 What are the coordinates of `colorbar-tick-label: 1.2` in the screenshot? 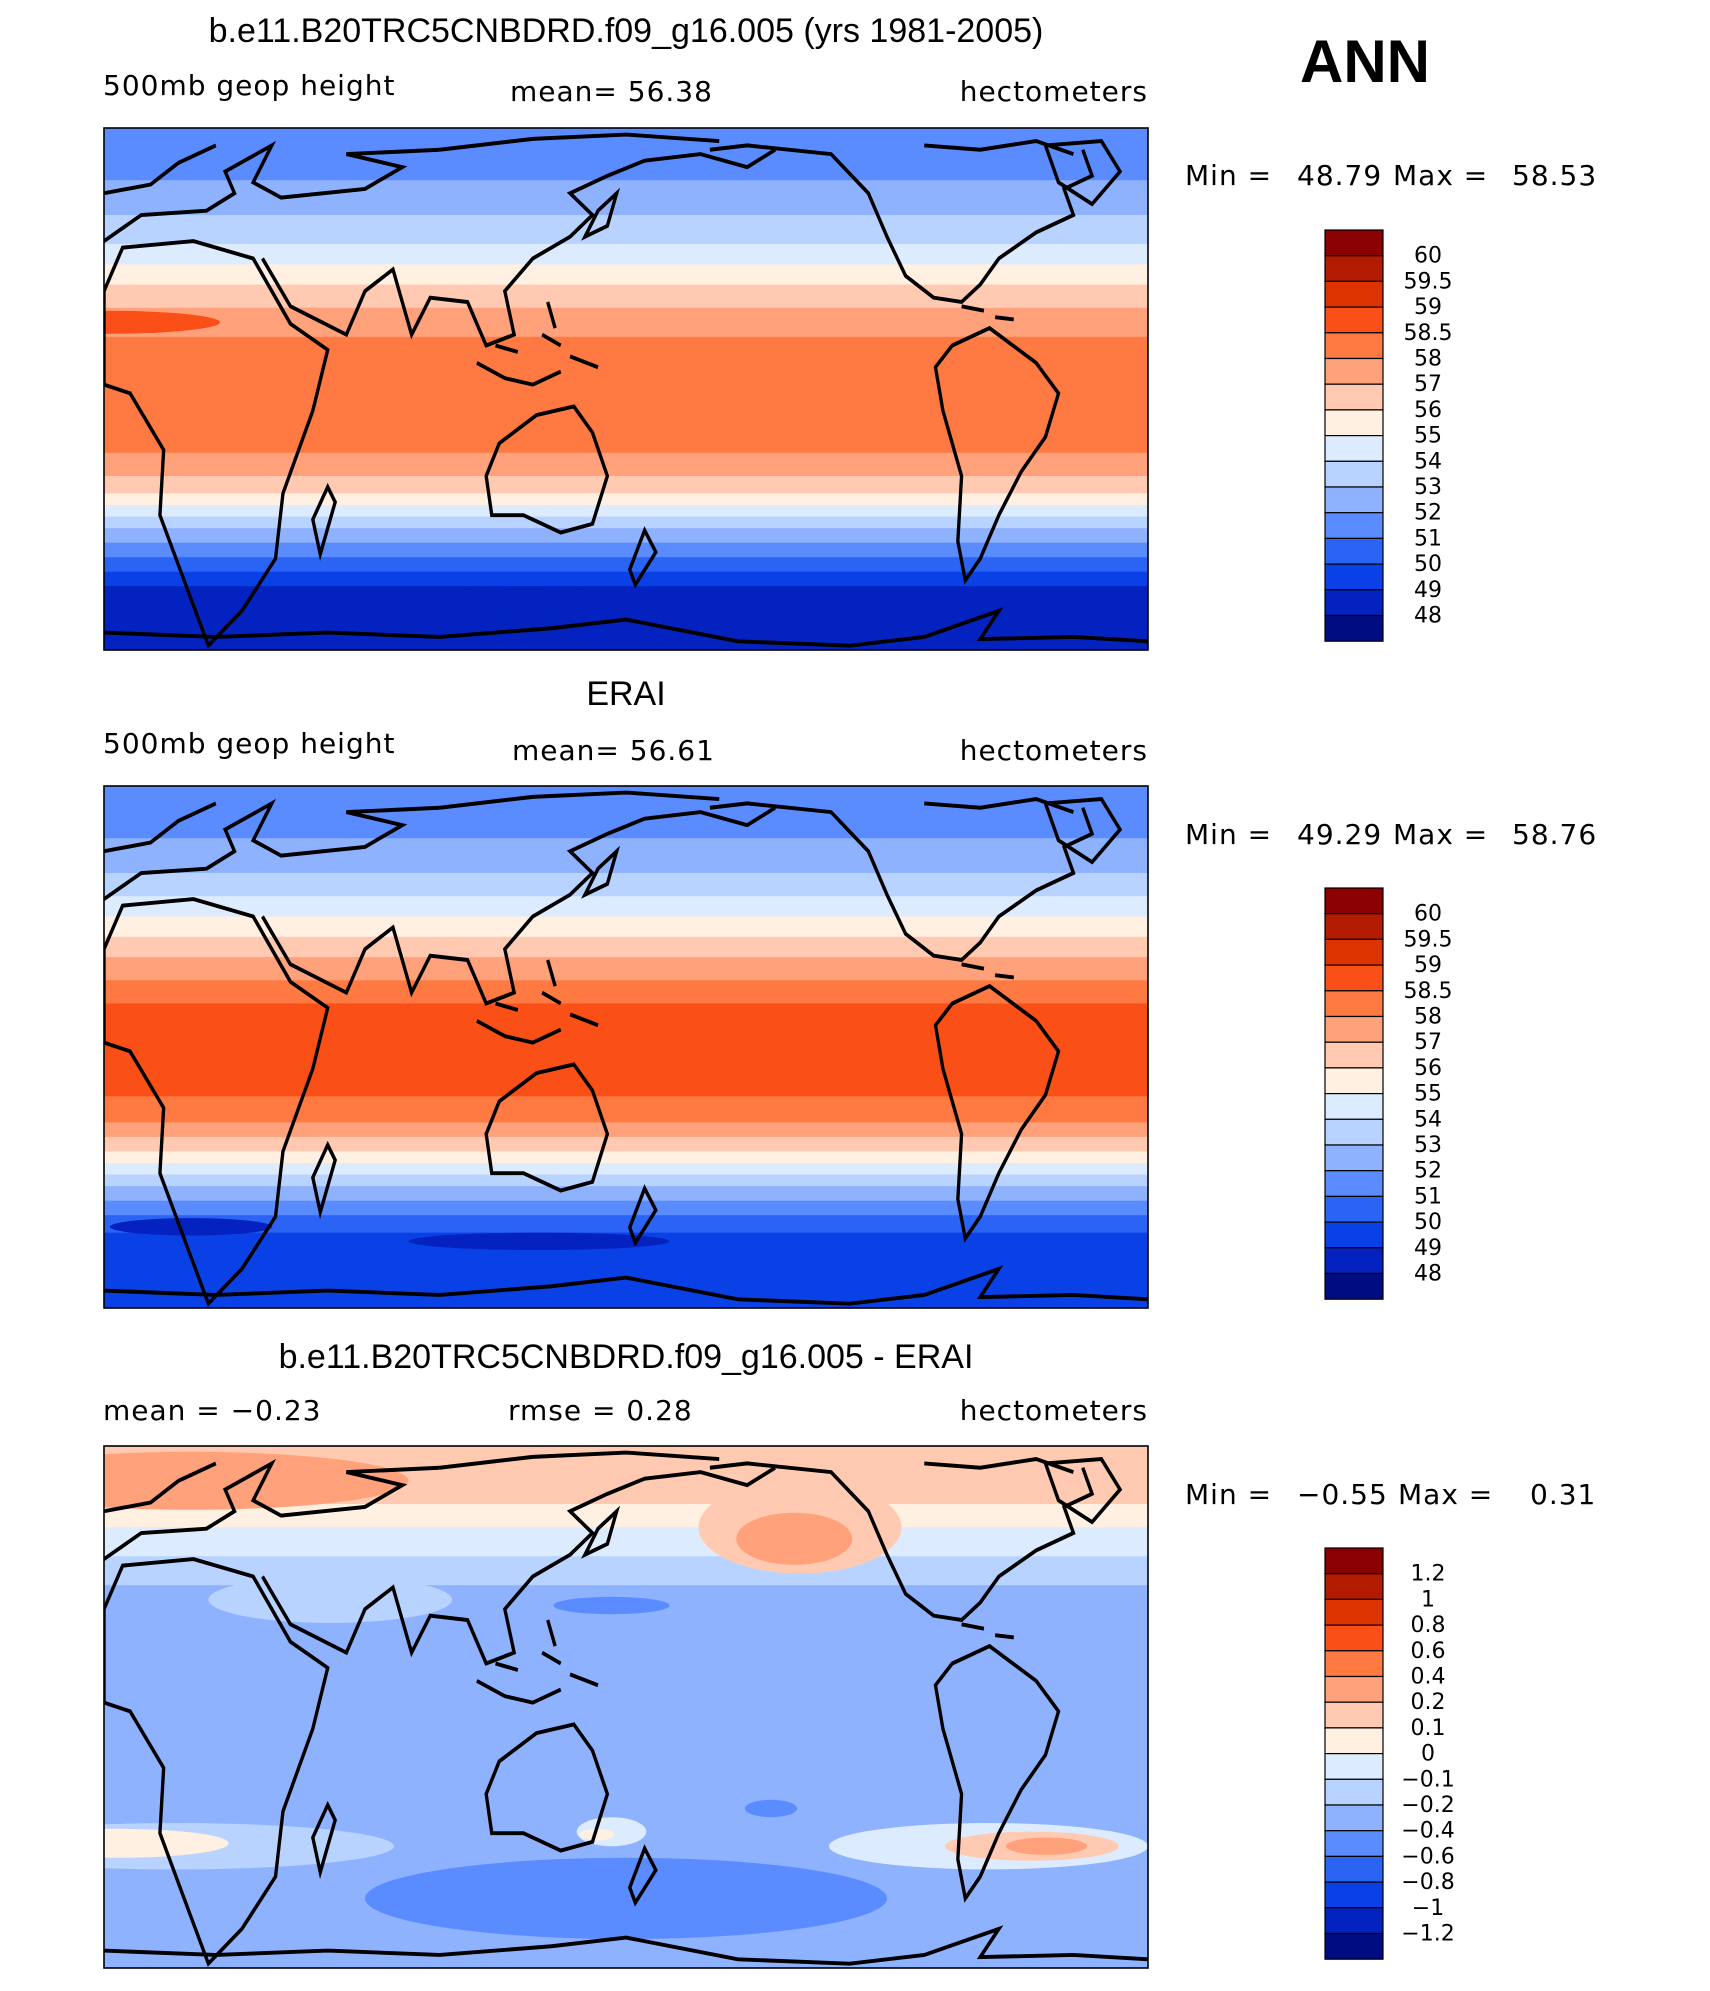 It's located at (1428, 1574).